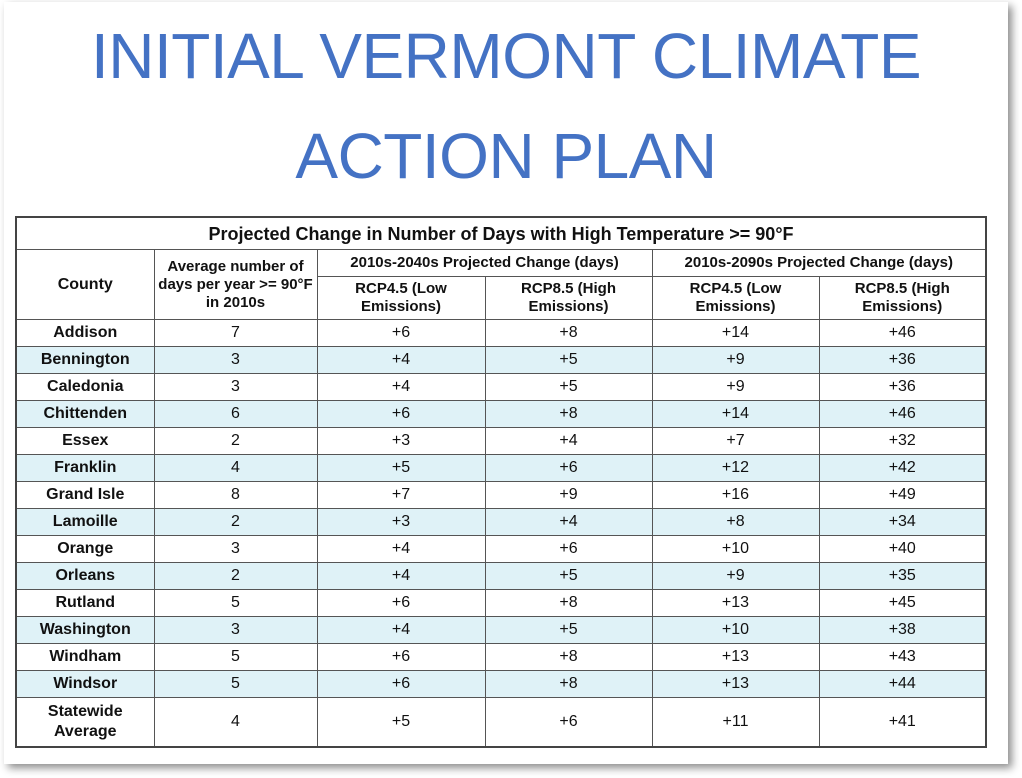  What do you see at coordinates (401, 522) in the screenshot?
I see `value-cell: +3` at bounding box center [401, 522].